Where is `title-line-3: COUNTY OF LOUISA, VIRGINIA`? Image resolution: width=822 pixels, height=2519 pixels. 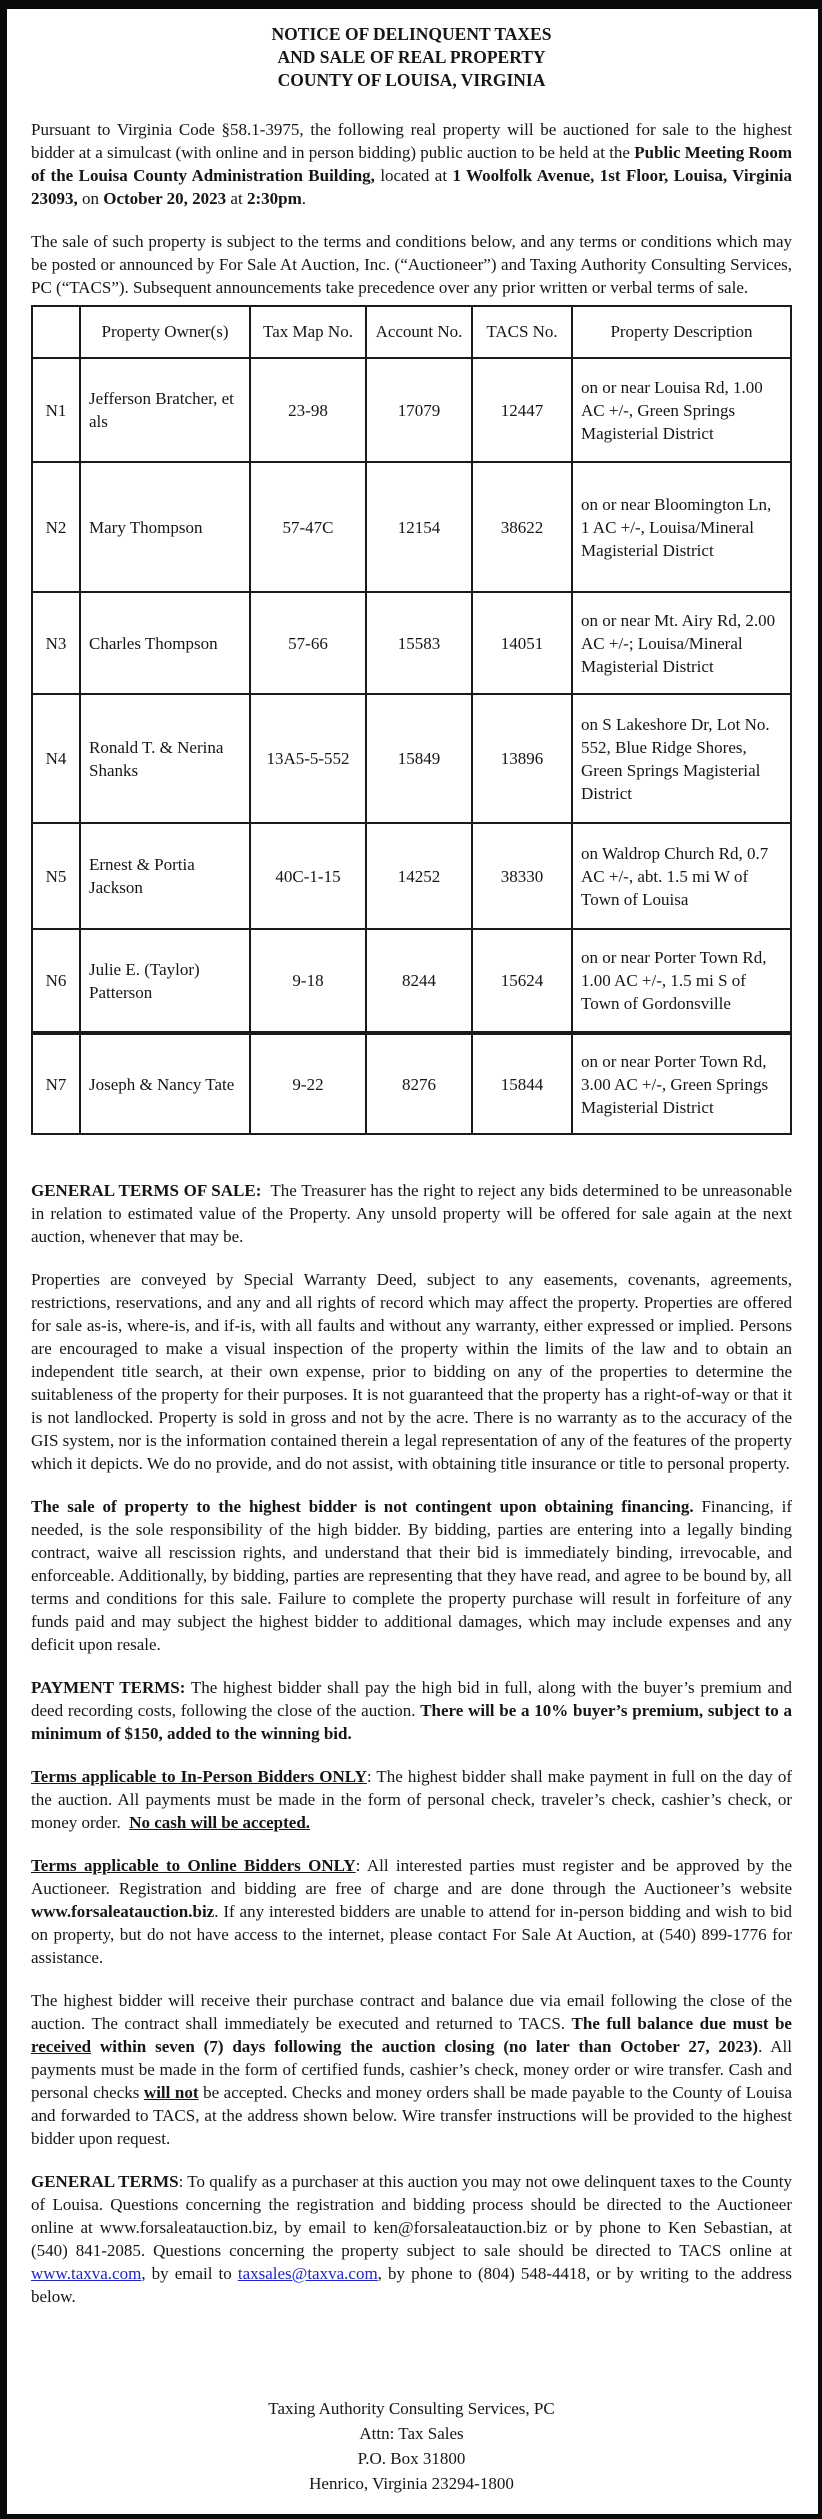
title-line-3: COUNTY OF LOUISA, VIRGINIA is located at coordinates (411, 80).